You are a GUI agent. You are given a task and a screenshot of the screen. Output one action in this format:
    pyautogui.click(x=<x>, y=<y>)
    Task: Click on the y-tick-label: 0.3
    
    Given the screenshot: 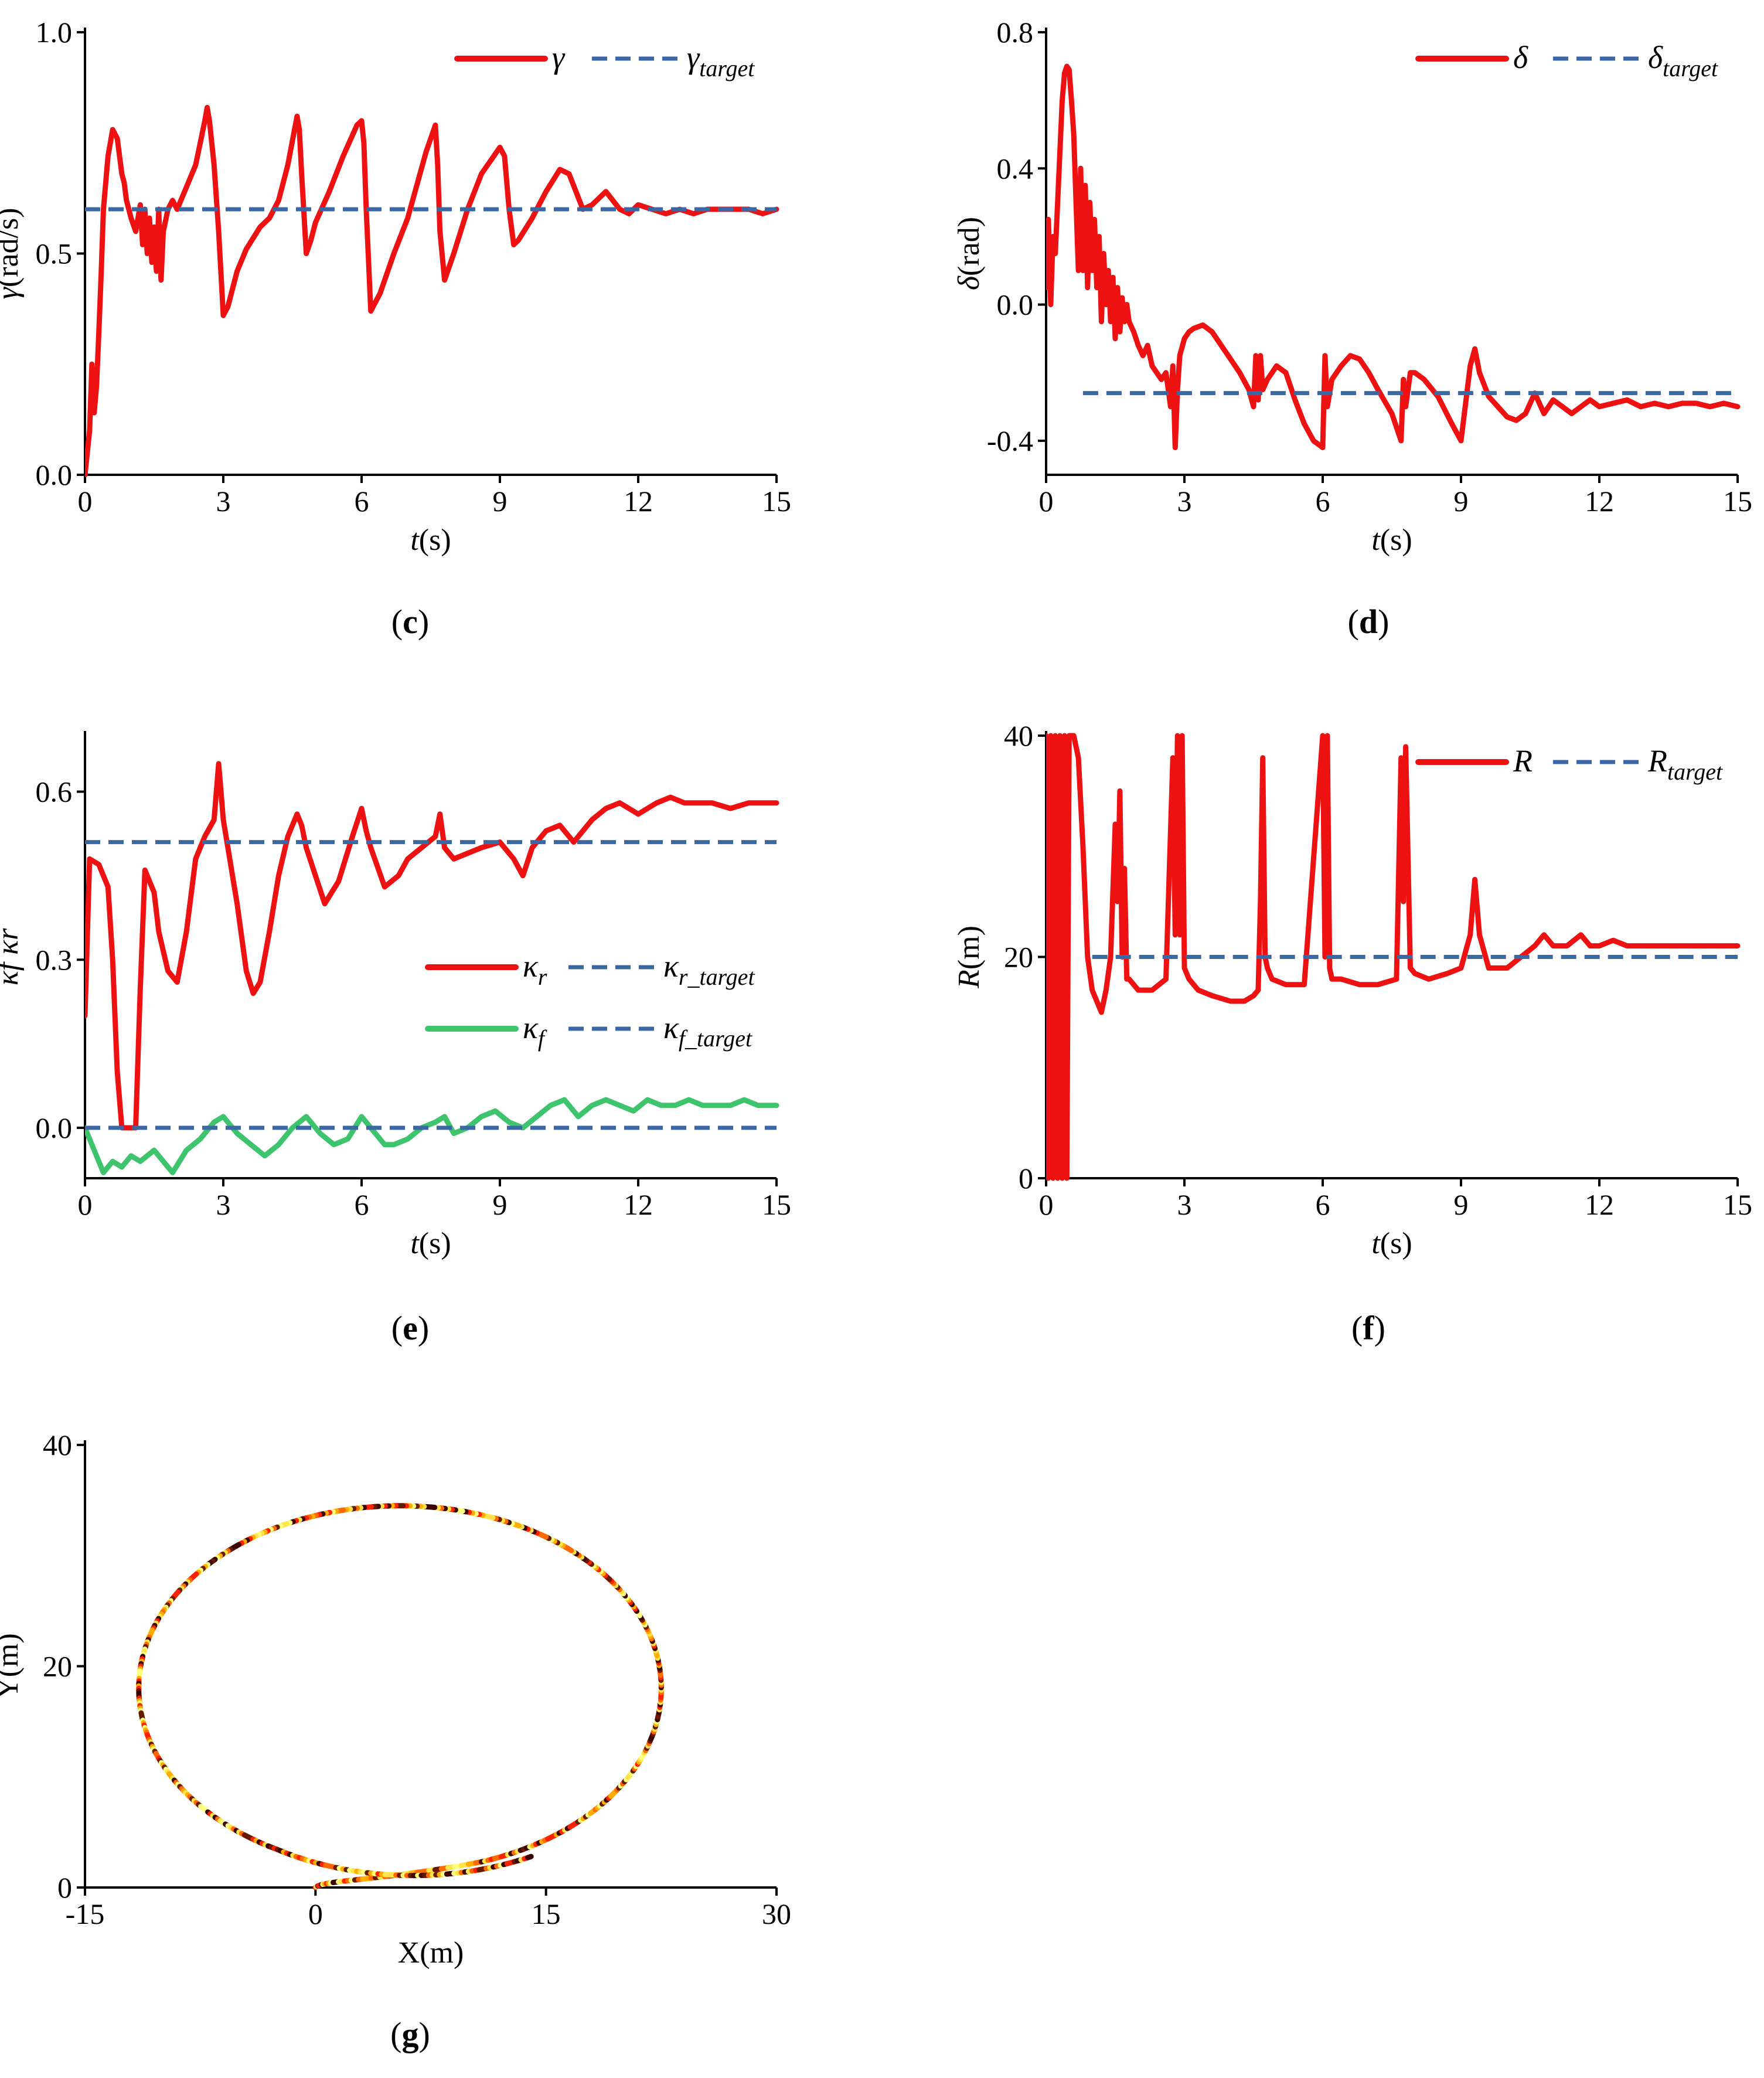 What is the action you would take?
    pyautogui.click(x=54, y=959)
    